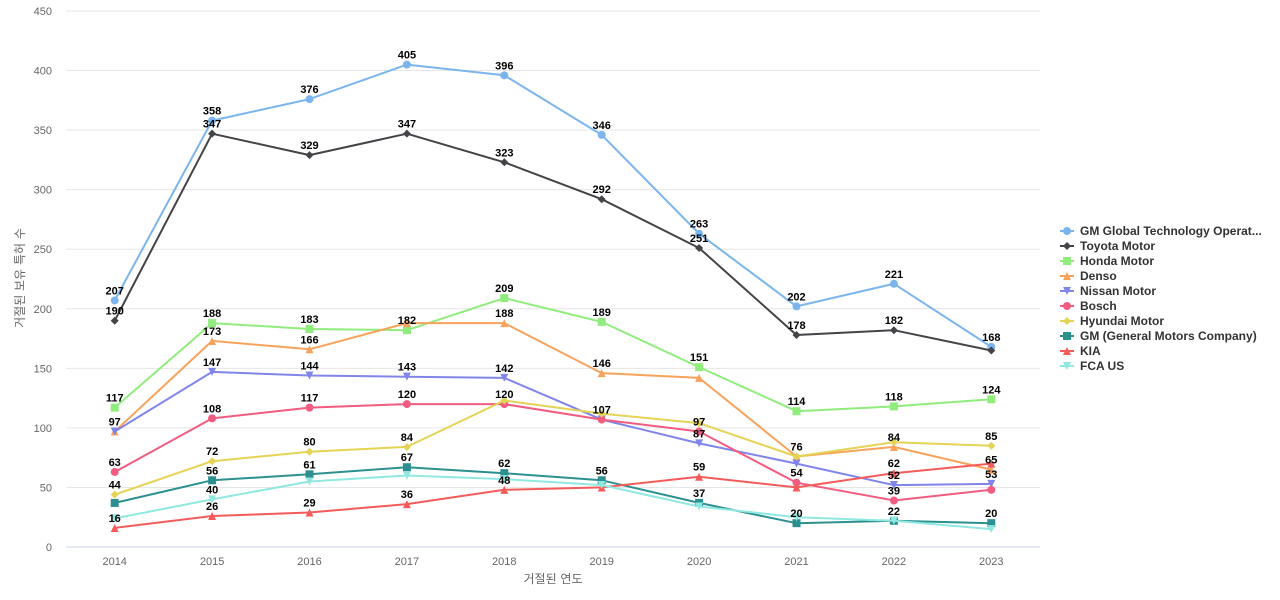 The height and width of the screenshot is (600, 1280). I want to click on legend-item: KIA, so click(1080, 351).